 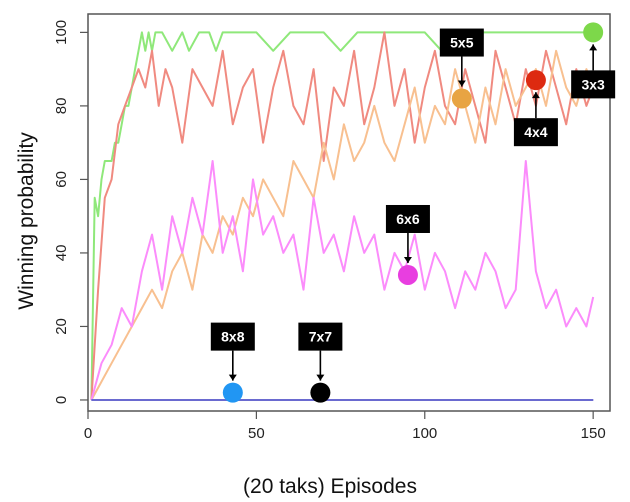 I want to click on x-tick-label: 50, so click(x=256, y=433).